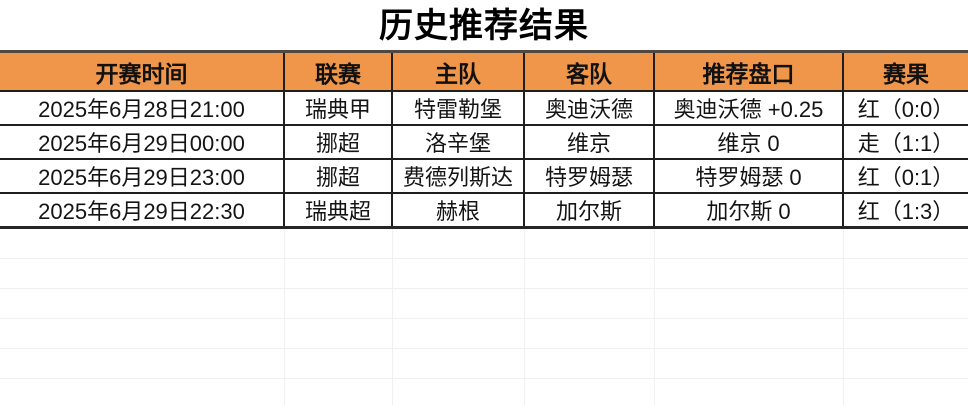 This screenshot has height=405, width=968. What do you see at coordinates (338, 108) in the screenshot?
I see `cell-league: 瑞典甲` at bounding box center [338, 108].